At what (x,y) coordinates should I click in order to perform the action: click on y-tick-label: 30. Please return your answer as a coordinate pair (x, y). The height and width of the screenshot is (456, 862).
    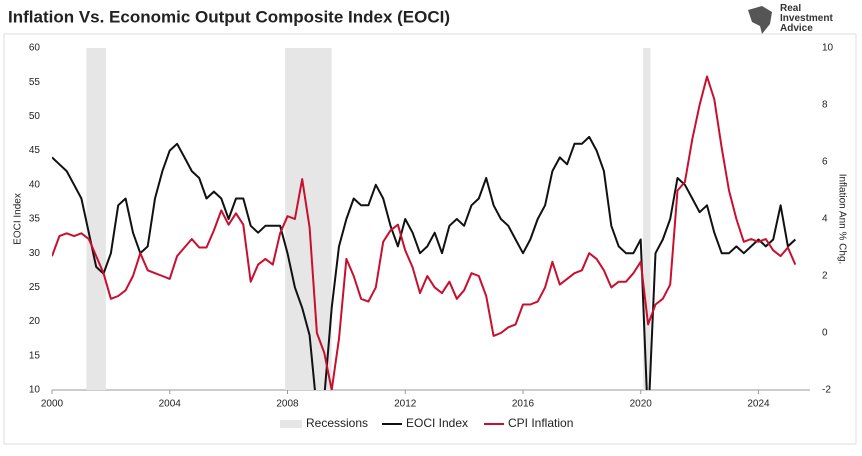
    Looking at the image, I should click on (35, 253).